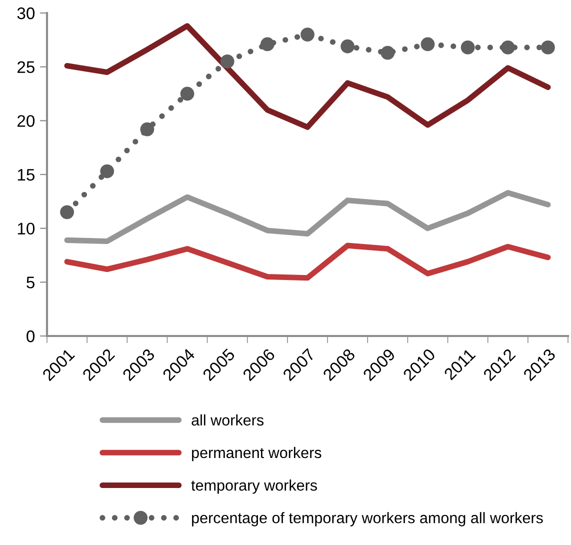 Image resolution: width=571 pixels, height=545 pixels. What do you see at coordinates (254, 487) in the screenshot?
I see `legend-label: temporary workers` at bounding box center [254, 487].